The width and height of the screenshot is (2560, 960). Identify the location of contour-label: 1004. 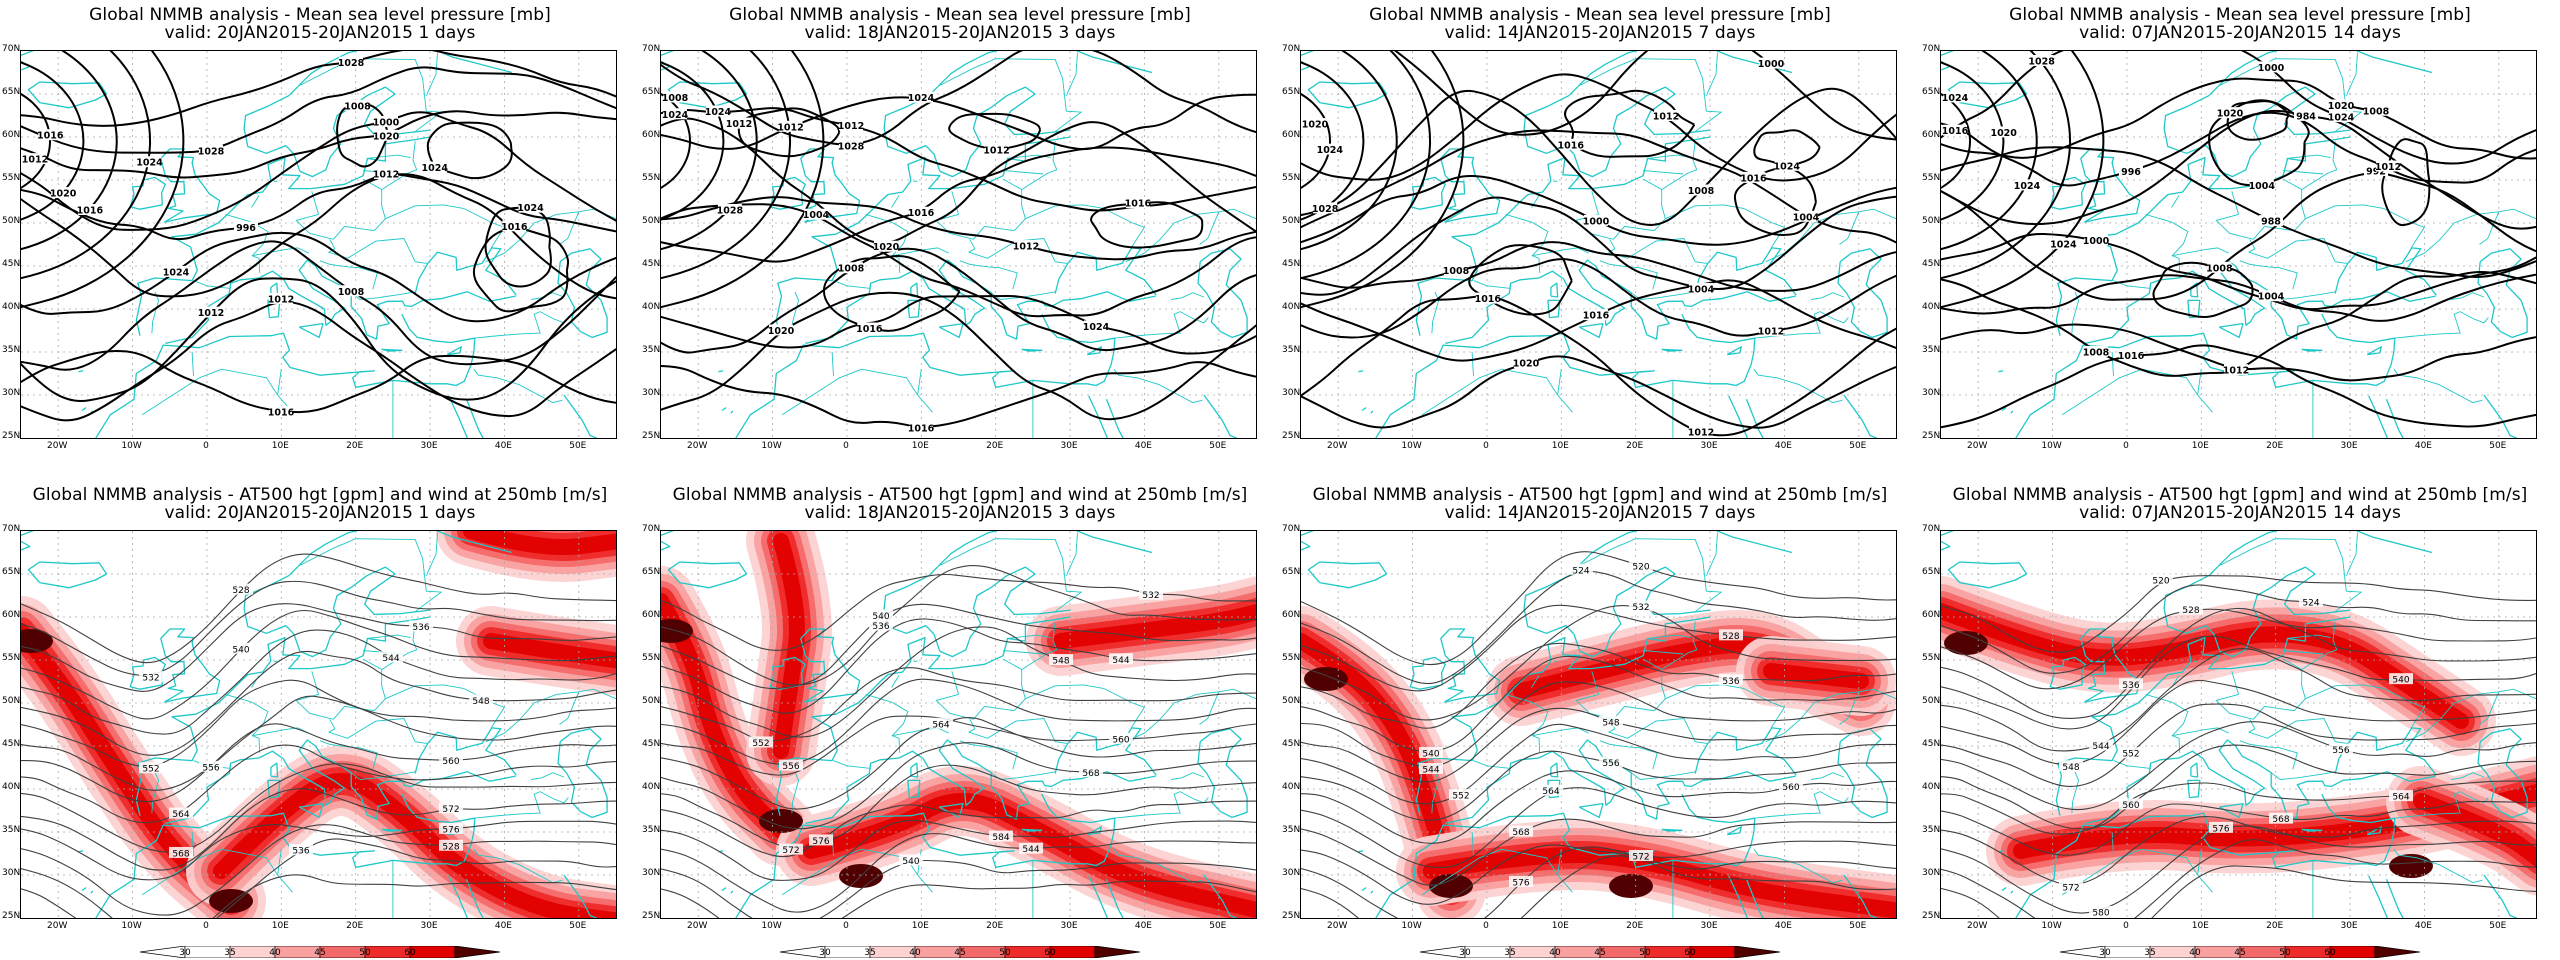
(816, 215).